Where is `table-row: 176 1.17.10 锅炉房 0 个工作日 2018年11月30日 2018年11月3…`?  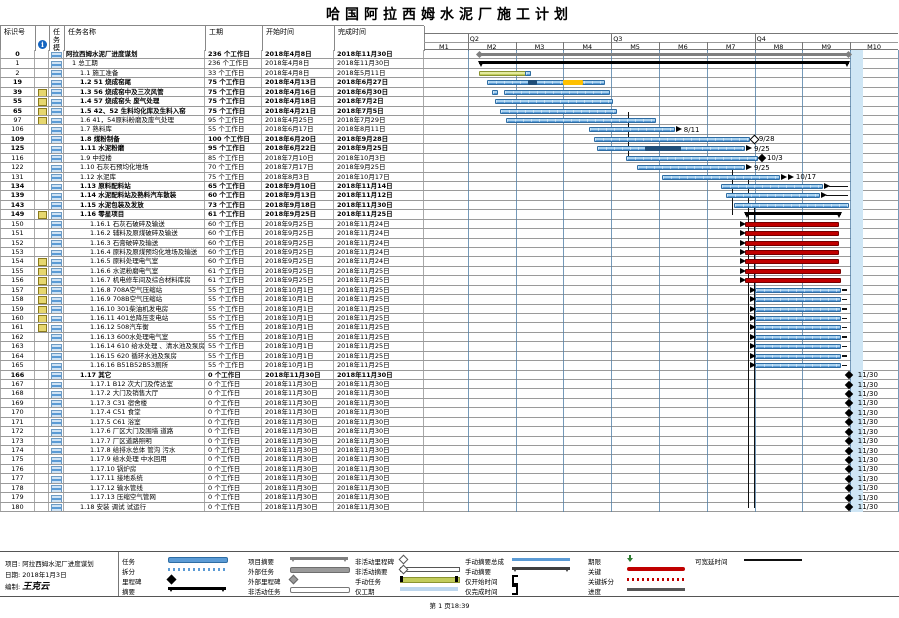
table-row: 176 1.17.10 锅炉房 0 个工作日 2018年11月30日 2018年11月3… is located at coordinates (449, 469).